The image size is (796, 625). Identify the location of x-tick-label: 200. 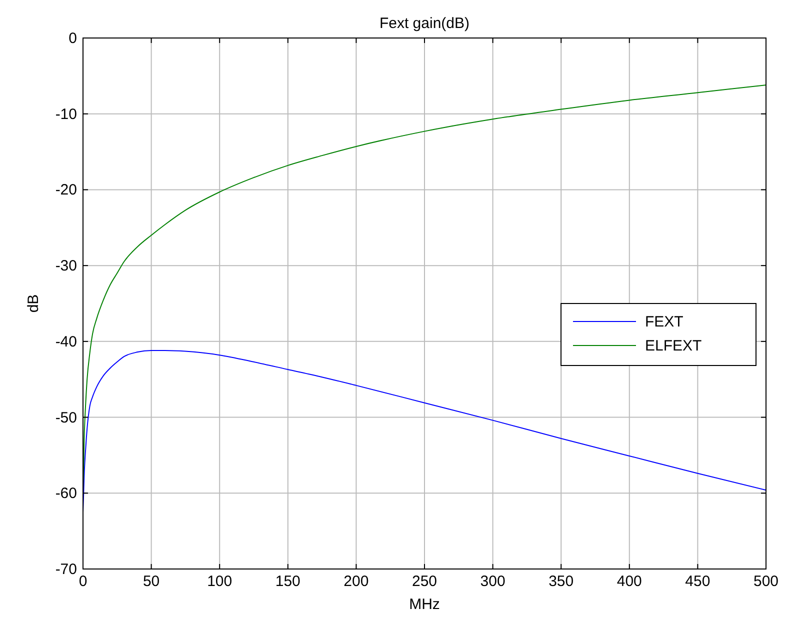
(356, 581).